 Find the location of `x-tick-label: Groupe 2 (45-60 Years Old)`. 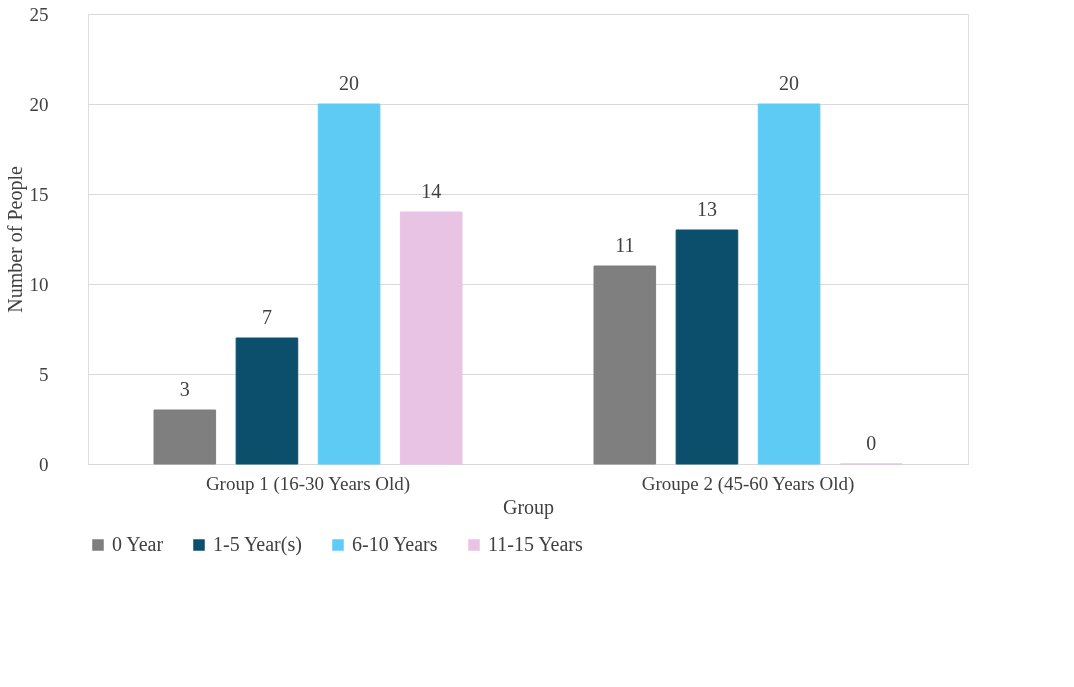

x-tick-label: Groupe 2 (45-60 Years Old) is located at coordinates (748, 483).